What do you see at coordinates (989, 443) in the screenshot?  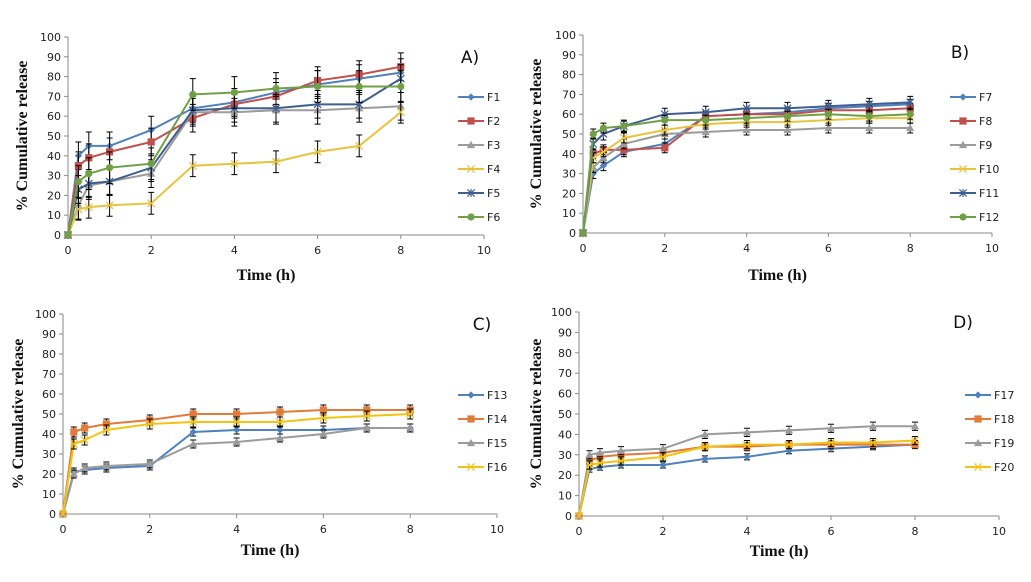 I see `legend-item-f19: F19` at bounding box center [989, 443].